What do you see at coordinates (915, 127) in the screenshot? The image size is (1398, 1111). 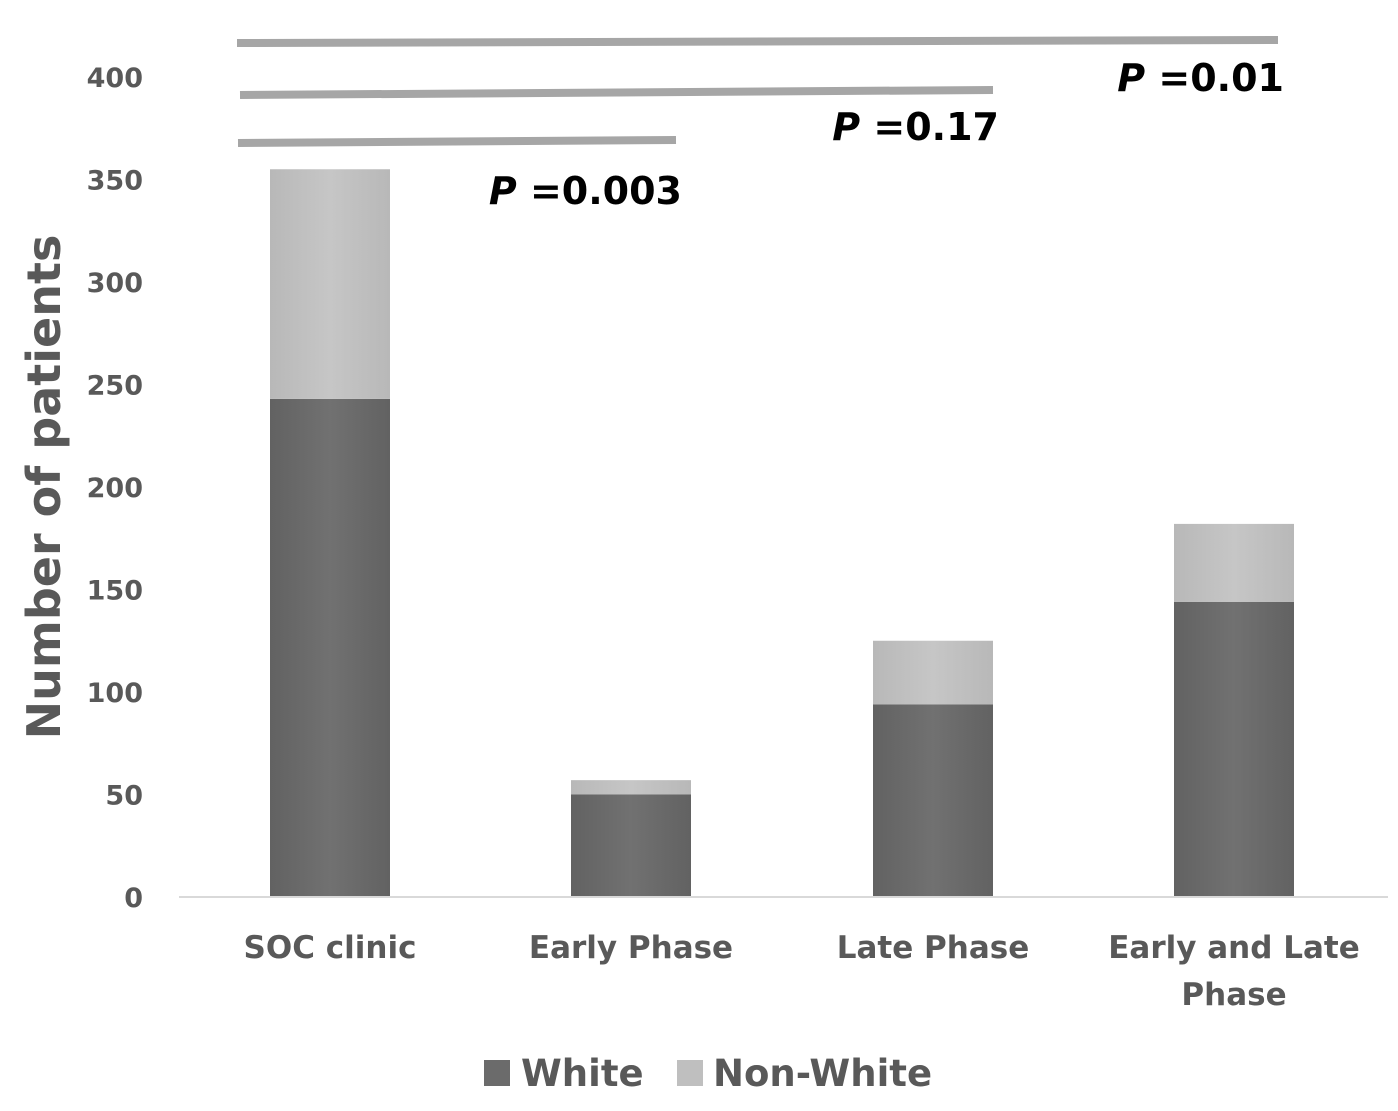 I see `p-value-label: P =0.17` at bounding box center [915, 127].